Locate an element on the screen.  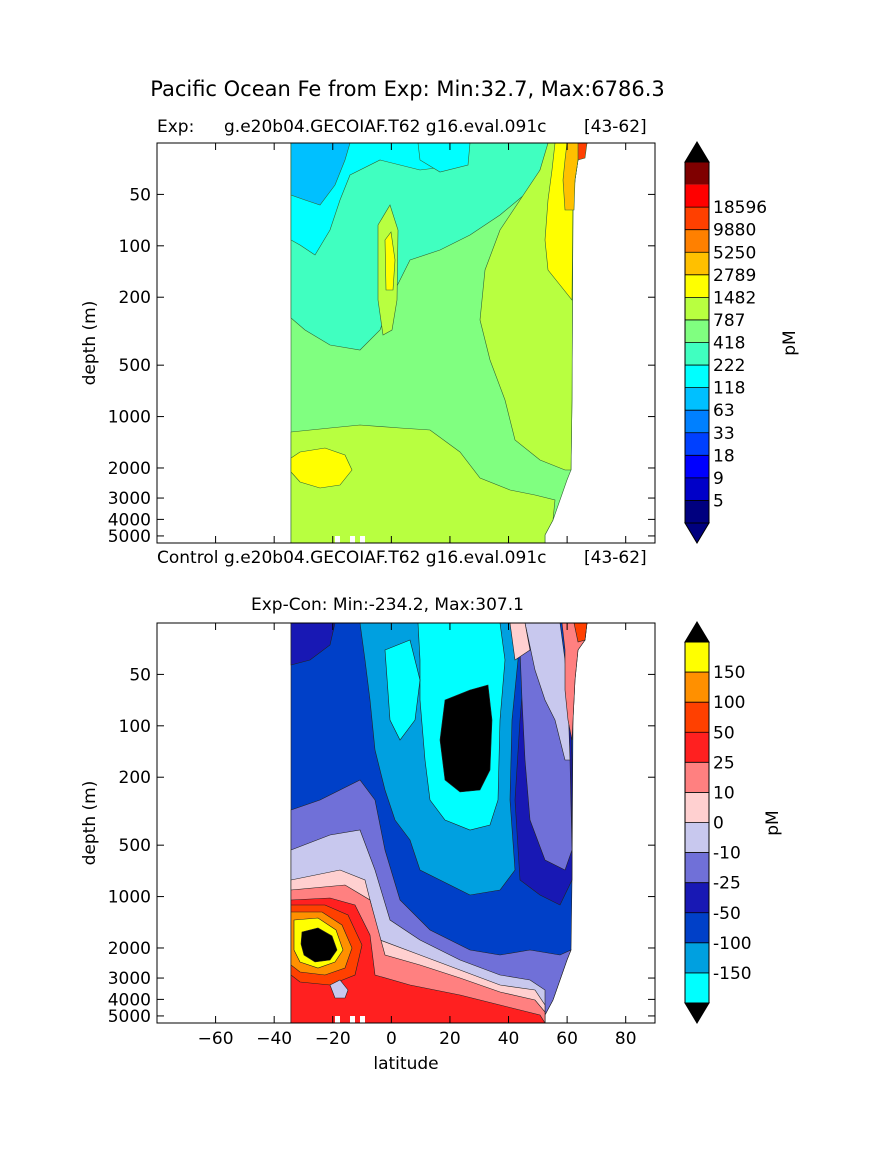
top-colorbar-tick-label: 18 is located at coordinates (724, 456).